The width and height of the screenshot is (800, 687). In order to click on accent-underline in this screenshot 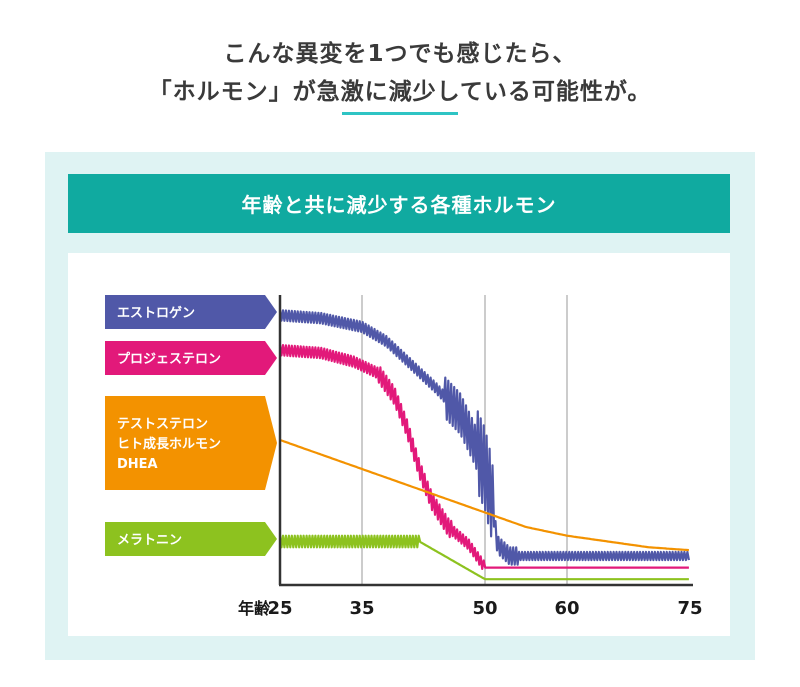, I will do `click(400, 113)`.